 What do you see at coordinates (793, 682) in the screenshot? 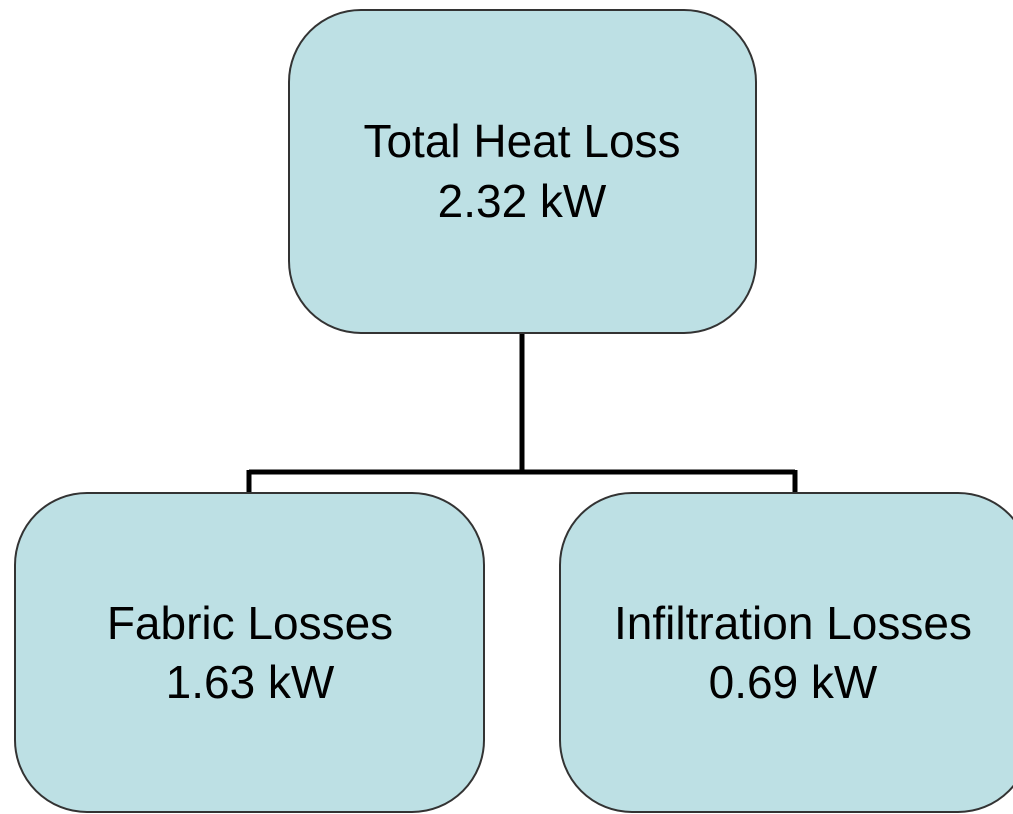
I see `node-value: 0.69 kW` at bounding box center [793, 682].